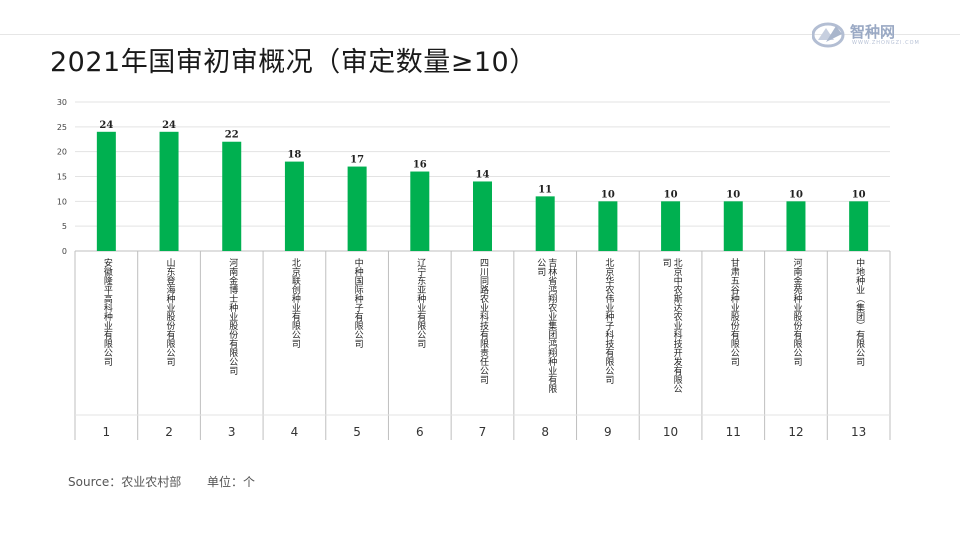  What do you see at coordinates (294, 432) in the screenshot?
I see `category-index: 4` at bounding box center [294, 432].